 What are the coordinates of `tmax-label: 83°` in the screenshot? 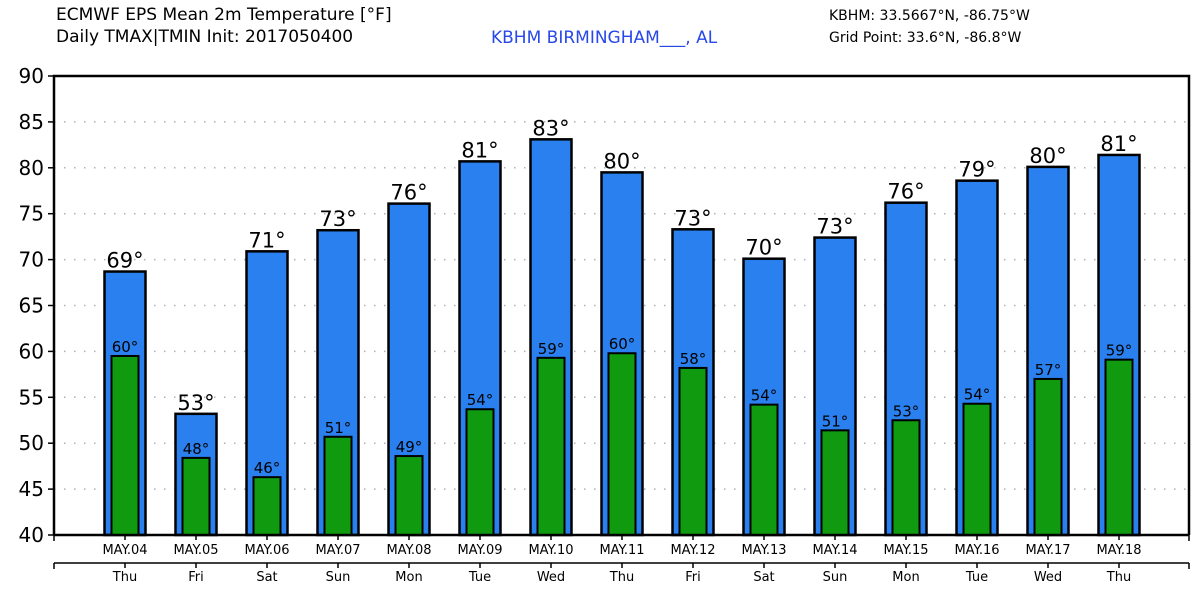 It's located at (550, 128).